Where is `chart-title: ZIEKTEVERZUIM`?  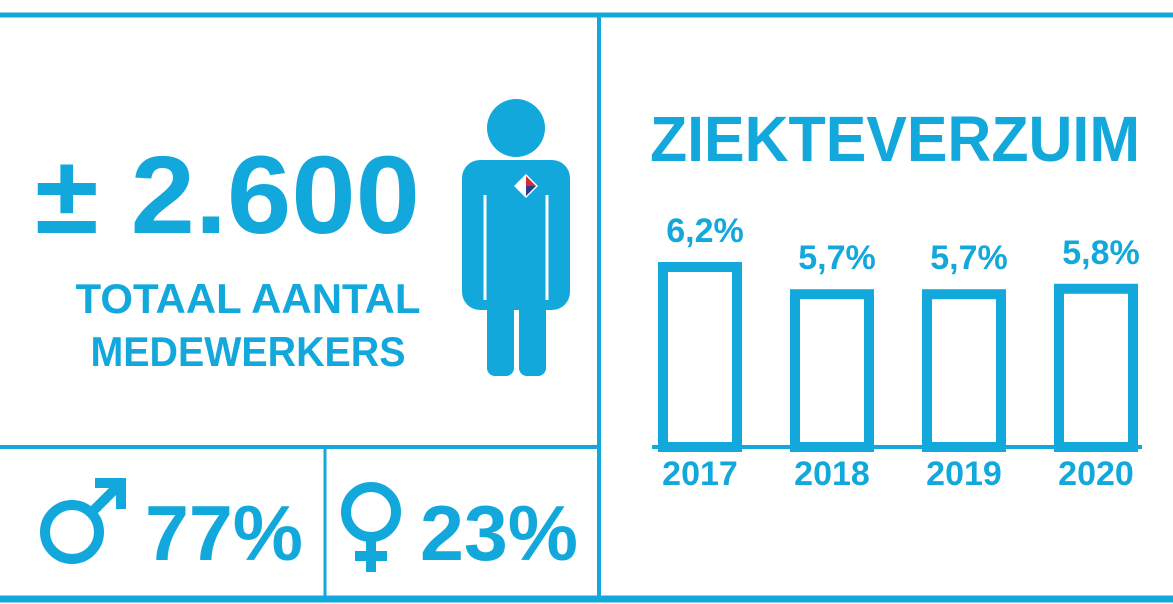 chart-title: ZIEKTEVERZUIM is located at coordinates (895, 139).